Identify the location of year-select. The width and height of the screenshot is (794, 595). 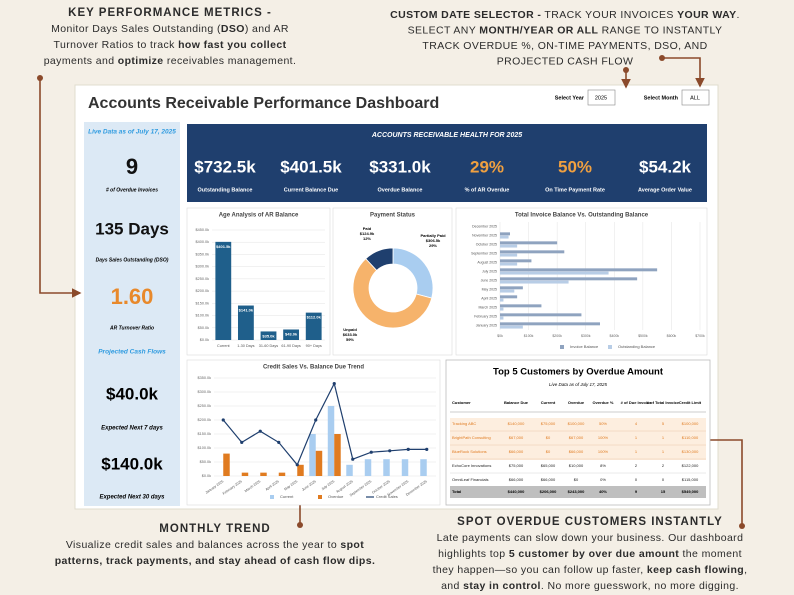
(601, 97).